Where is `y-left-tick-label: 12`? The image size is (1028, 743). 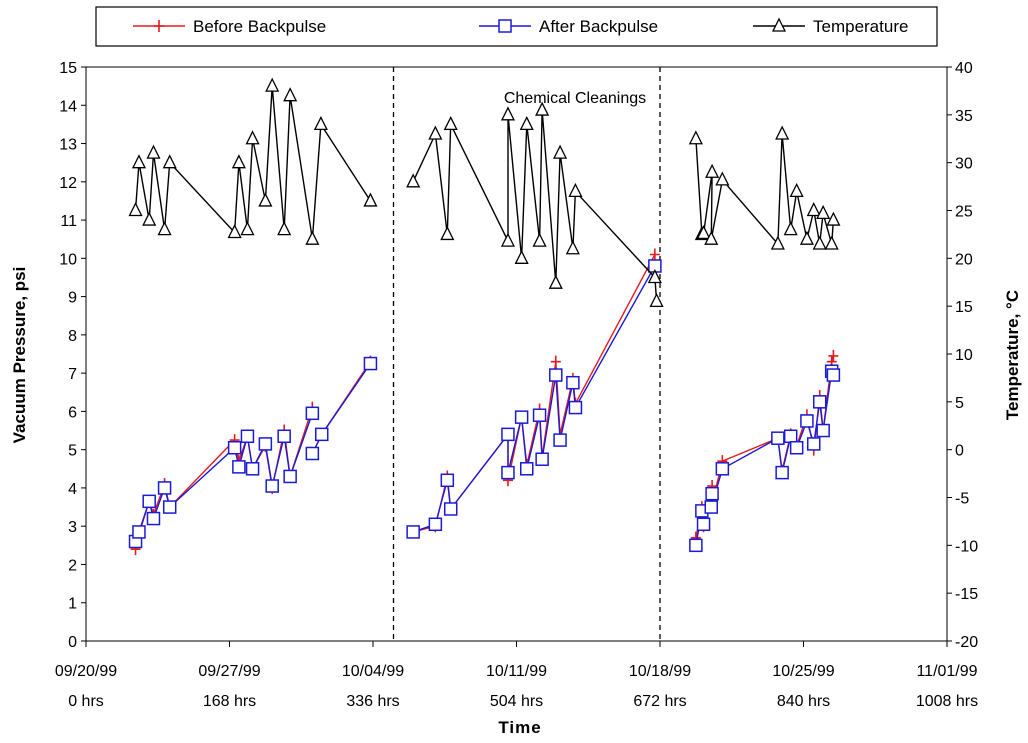 y-left-tick-label: 12 is located at coordinates (68, 183).